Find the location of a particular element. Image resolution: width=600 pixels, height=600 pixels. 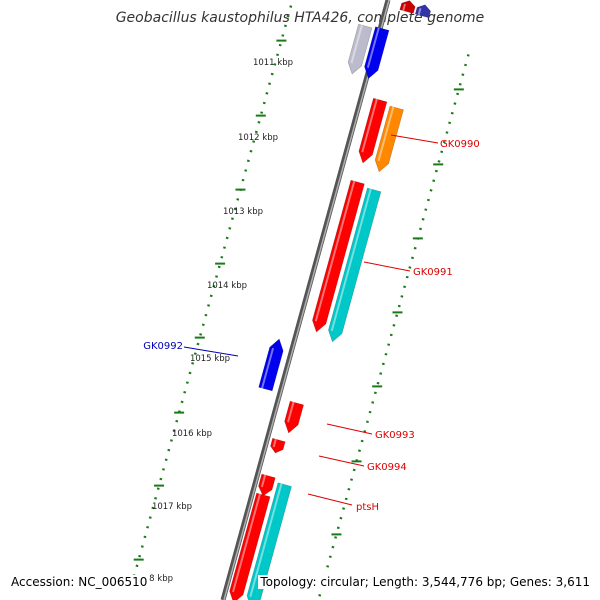

gene-arrow-gk0991-cyan is located at coordinates (355, 265).